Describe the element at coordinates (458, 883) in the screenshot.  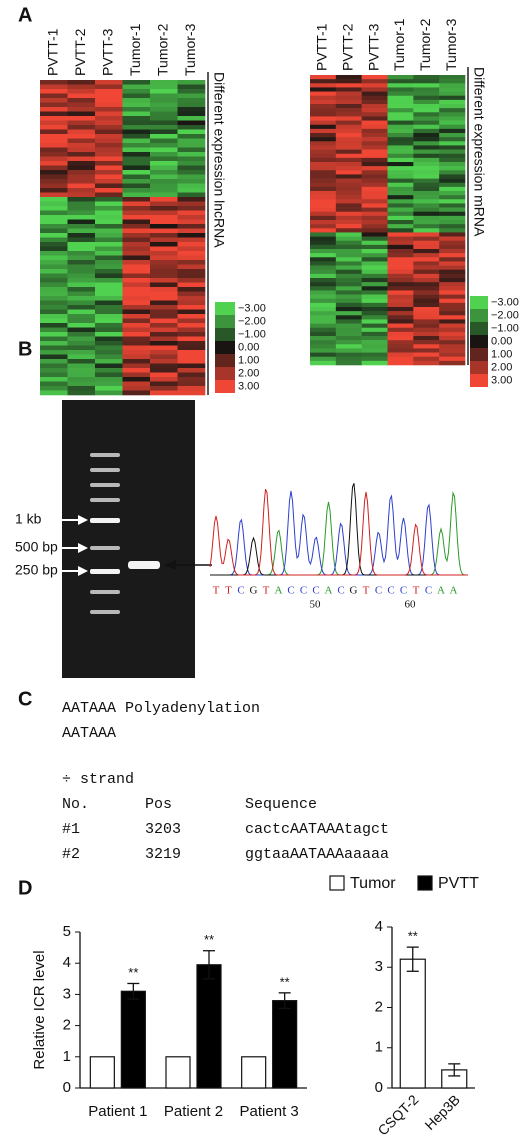
I see `legend-label: PVTT` at that location.